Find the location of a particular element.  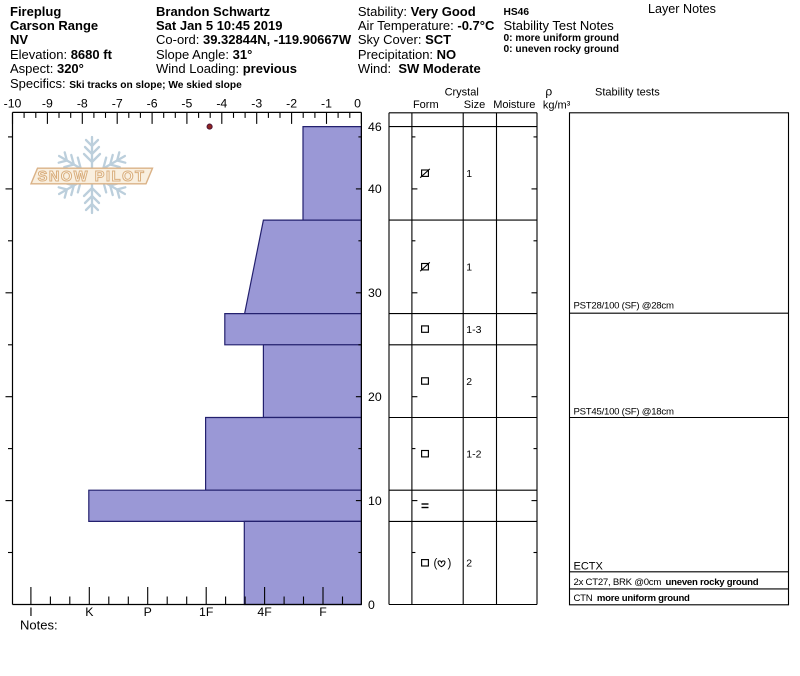

svg-text: 10 is located at coordinates (375, 501).